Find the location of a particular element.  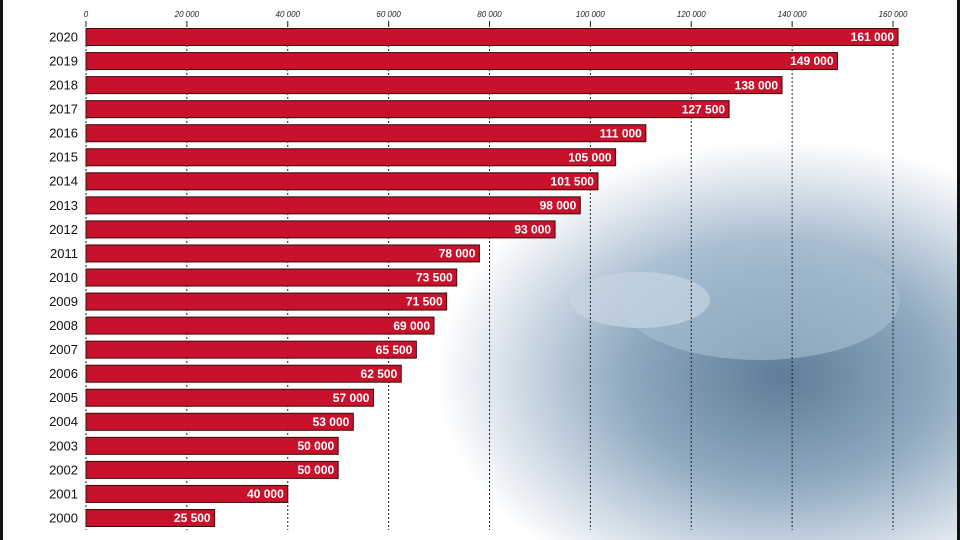

y-tick-label: 2002 is located at coordinates (63, 469).